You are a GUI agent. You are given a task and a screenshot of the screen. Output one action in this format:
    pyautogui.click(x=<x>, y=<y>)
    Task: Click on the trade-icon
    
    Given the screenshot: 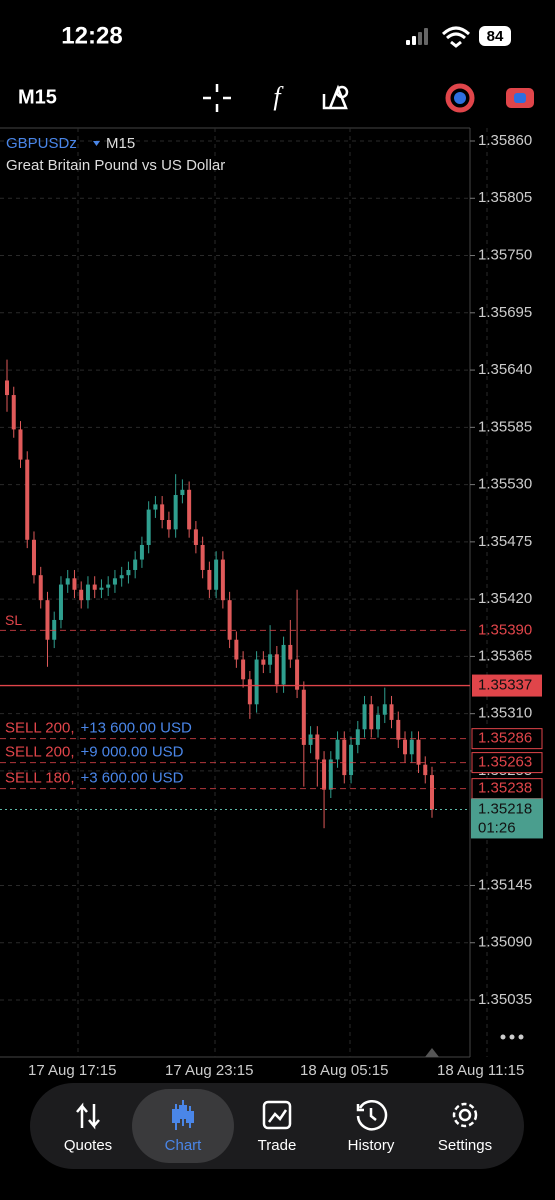 What is the action you would take?
    pyautogui.click(x=277, y=1115)
    